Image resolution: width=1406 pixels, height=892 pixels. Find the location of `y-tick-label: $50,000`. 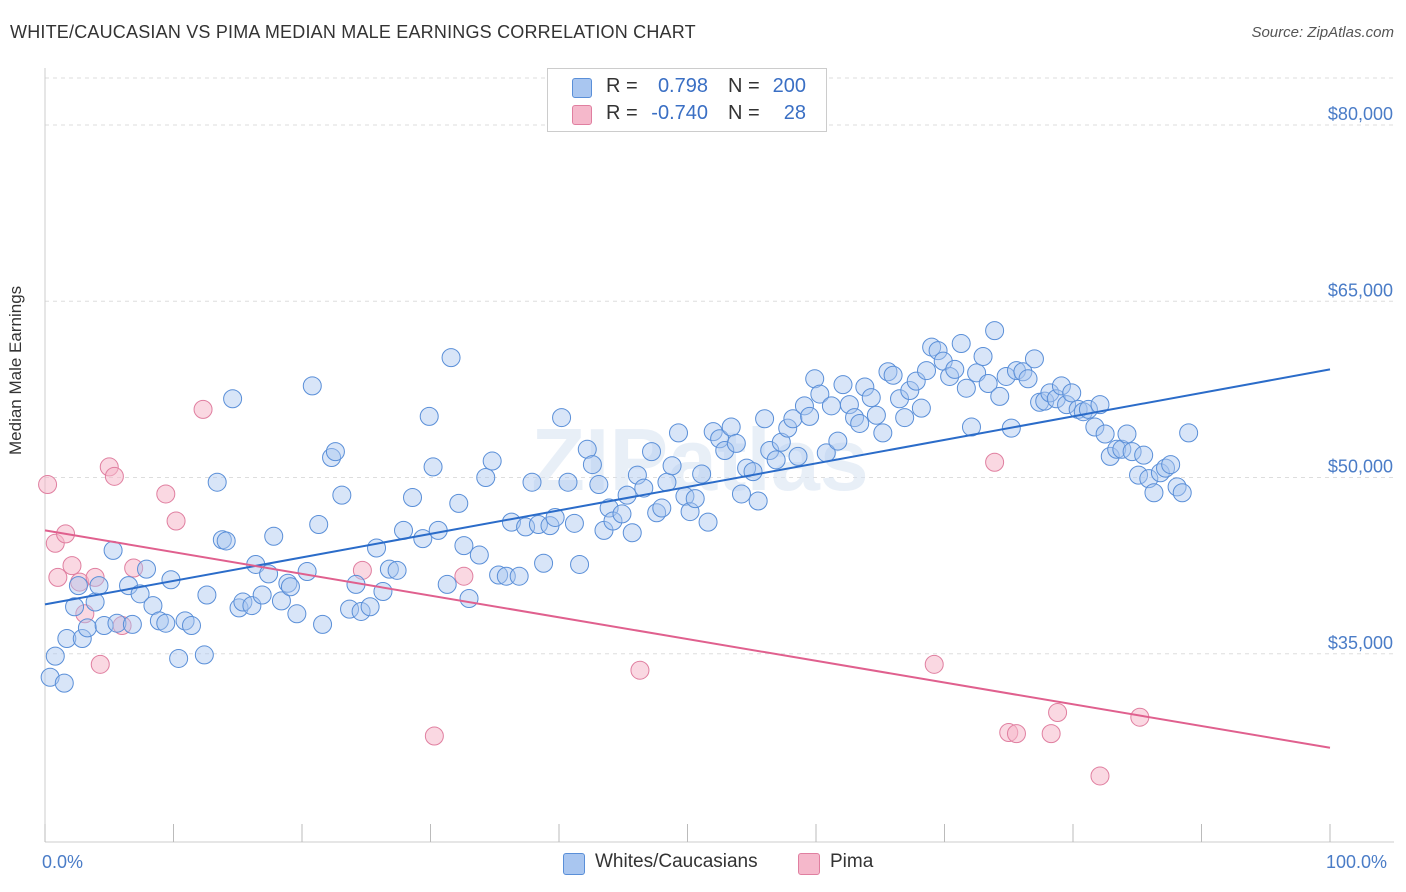

y-tick-label: $50,000 is located at coordinates (1360, 467).